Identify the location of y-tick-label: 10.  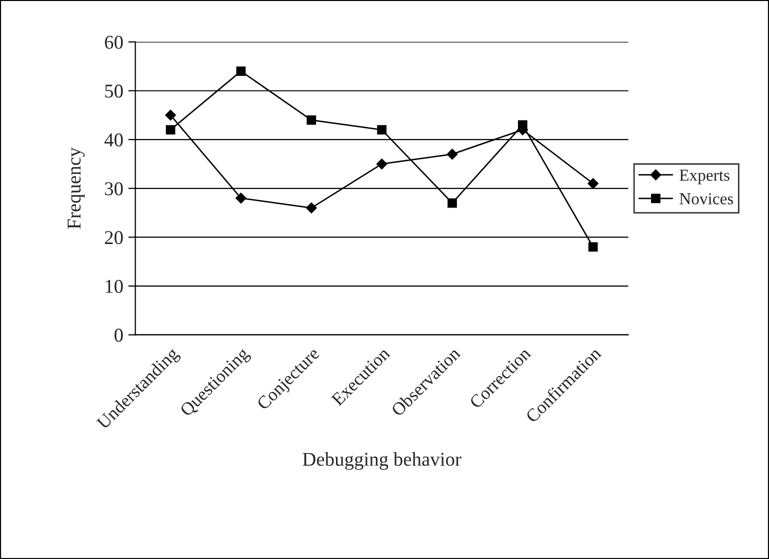
(114, 286).